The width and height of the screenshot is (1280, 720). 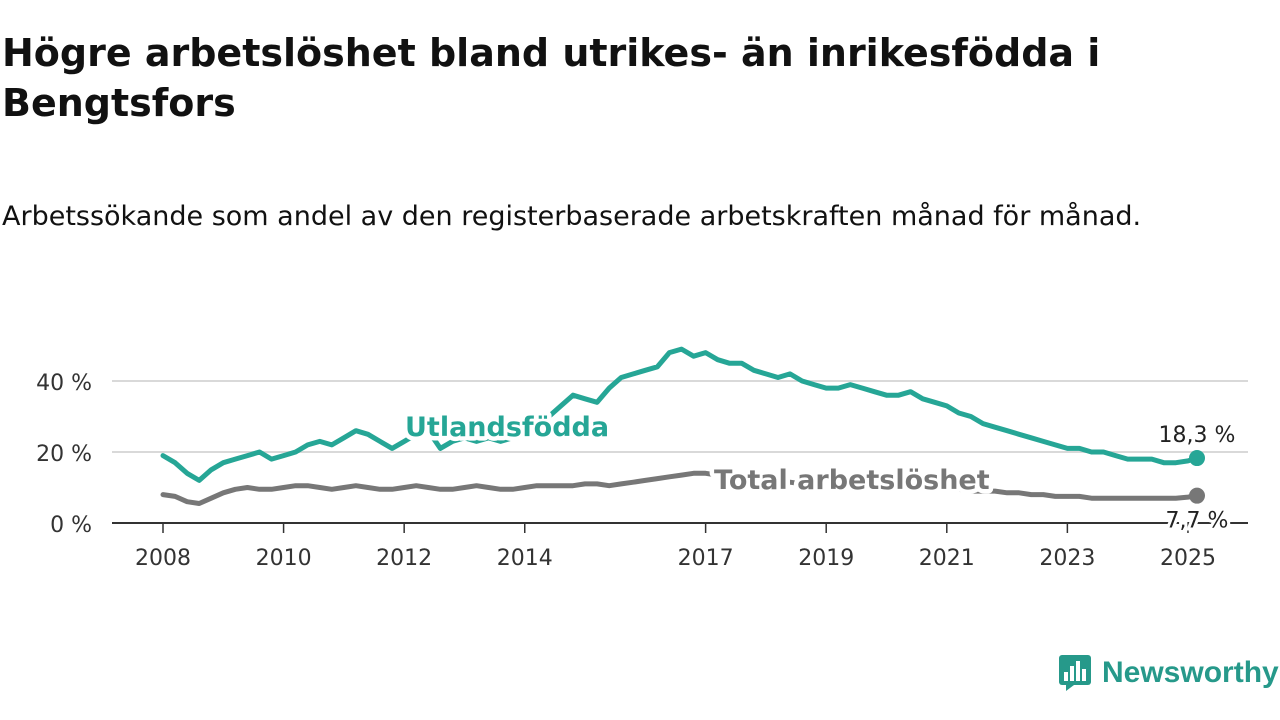 What do you see at coordinates (680, 488) in the screenshot?
I see `series-line-total` at bounding box center [680, 488].